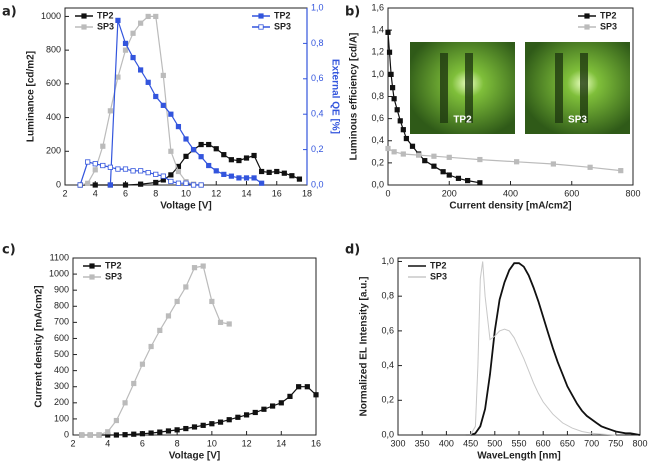 The width and height of the screenshot is (651, 470). What do you see at coordinates (377, 140) in the screenshot?
I see `y-tick-label: 0,4` at bounding box center [377, 140].